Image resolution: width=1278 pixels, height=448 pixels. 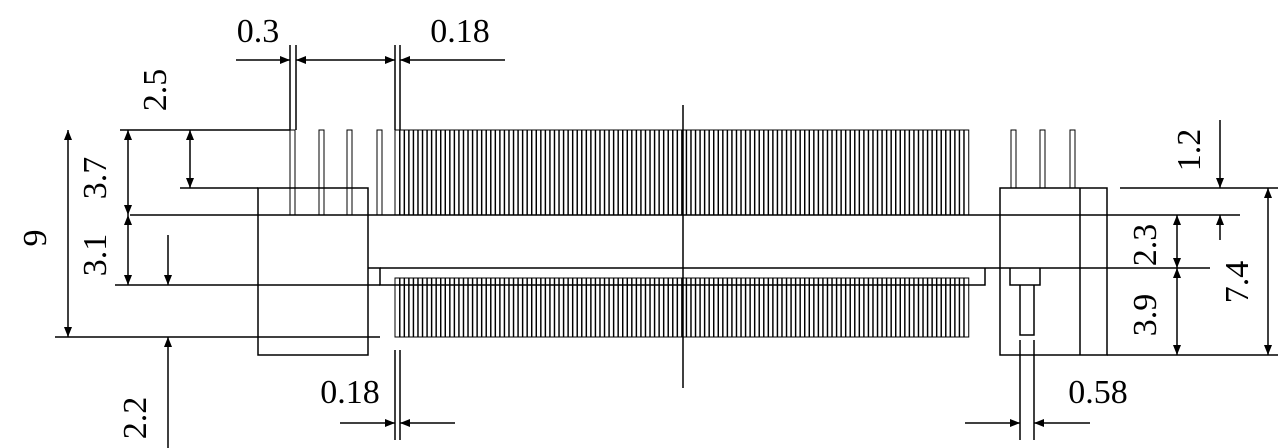 I want to click on right-key, so click(x=1027, y=310).